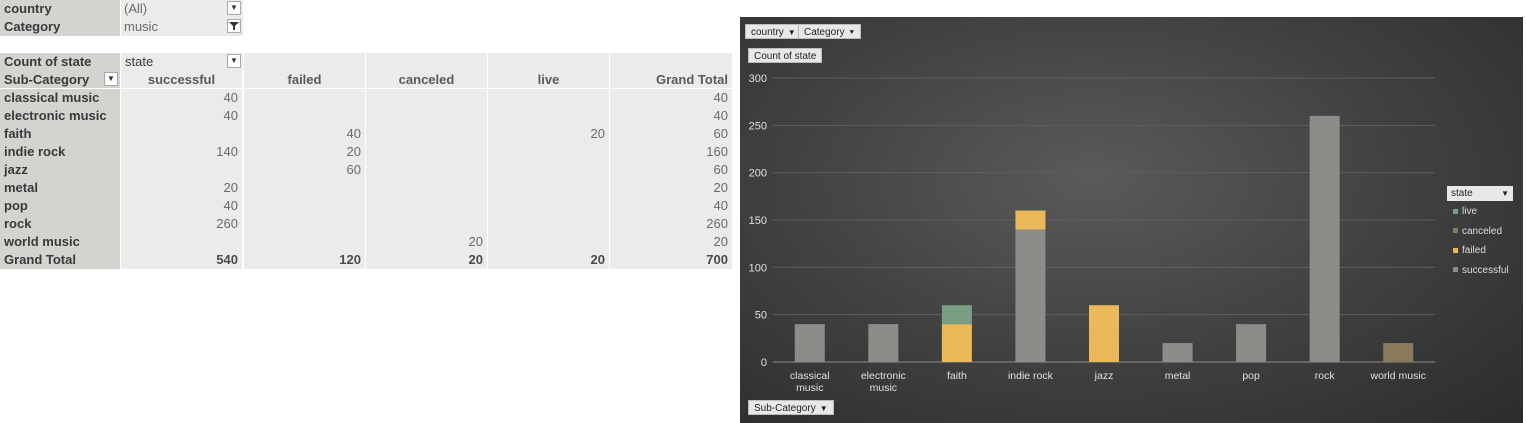 The height and width of the screenshot is (423, 1526). What do you see at coordinates (671, 152) in the screenshot?
I see `value-cell: 160` at bounding box center [671, 152].